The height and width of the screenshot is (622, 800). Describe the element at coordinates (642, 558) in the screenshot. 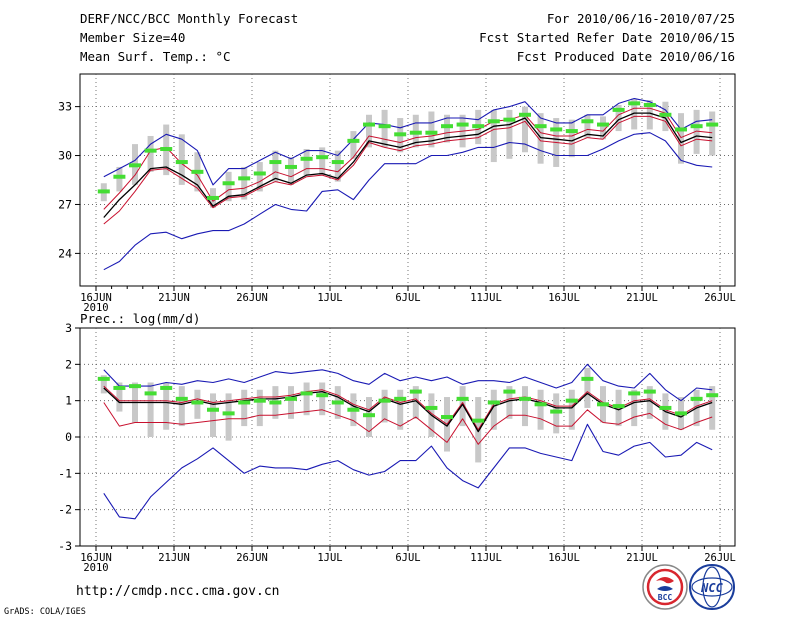

I see `x-tick-label: 21JUL` at that location.